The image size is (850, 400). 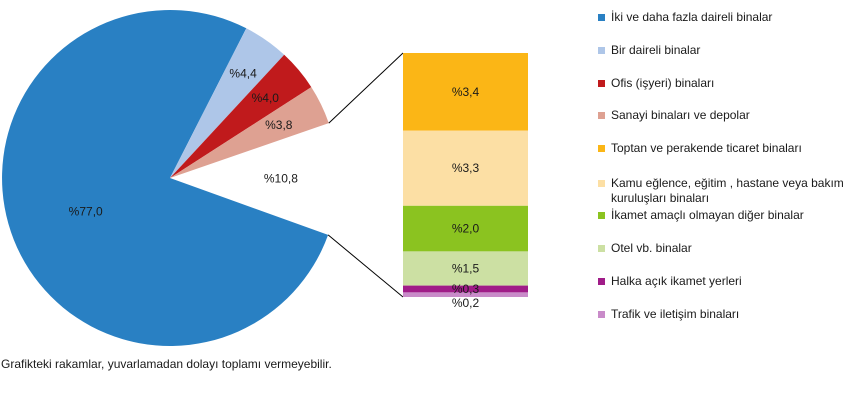 I want to click on data-label: %1,5, so click(x=466, y=269).